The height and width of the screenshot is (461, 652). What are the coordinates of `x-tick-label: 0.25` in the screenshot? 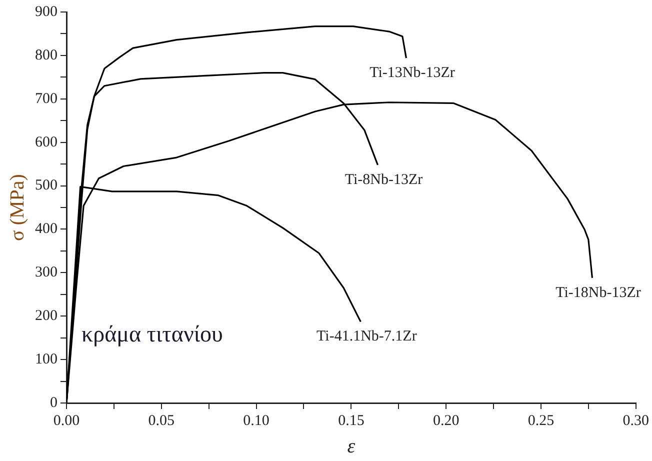 It's located at (541, 420).